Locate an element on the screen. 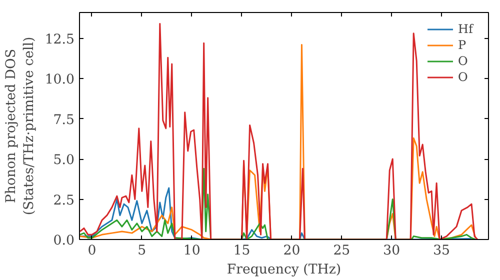 This screenshot has width=500, height=280. x-tick-label: 30 is located at coordinates (391, 251).